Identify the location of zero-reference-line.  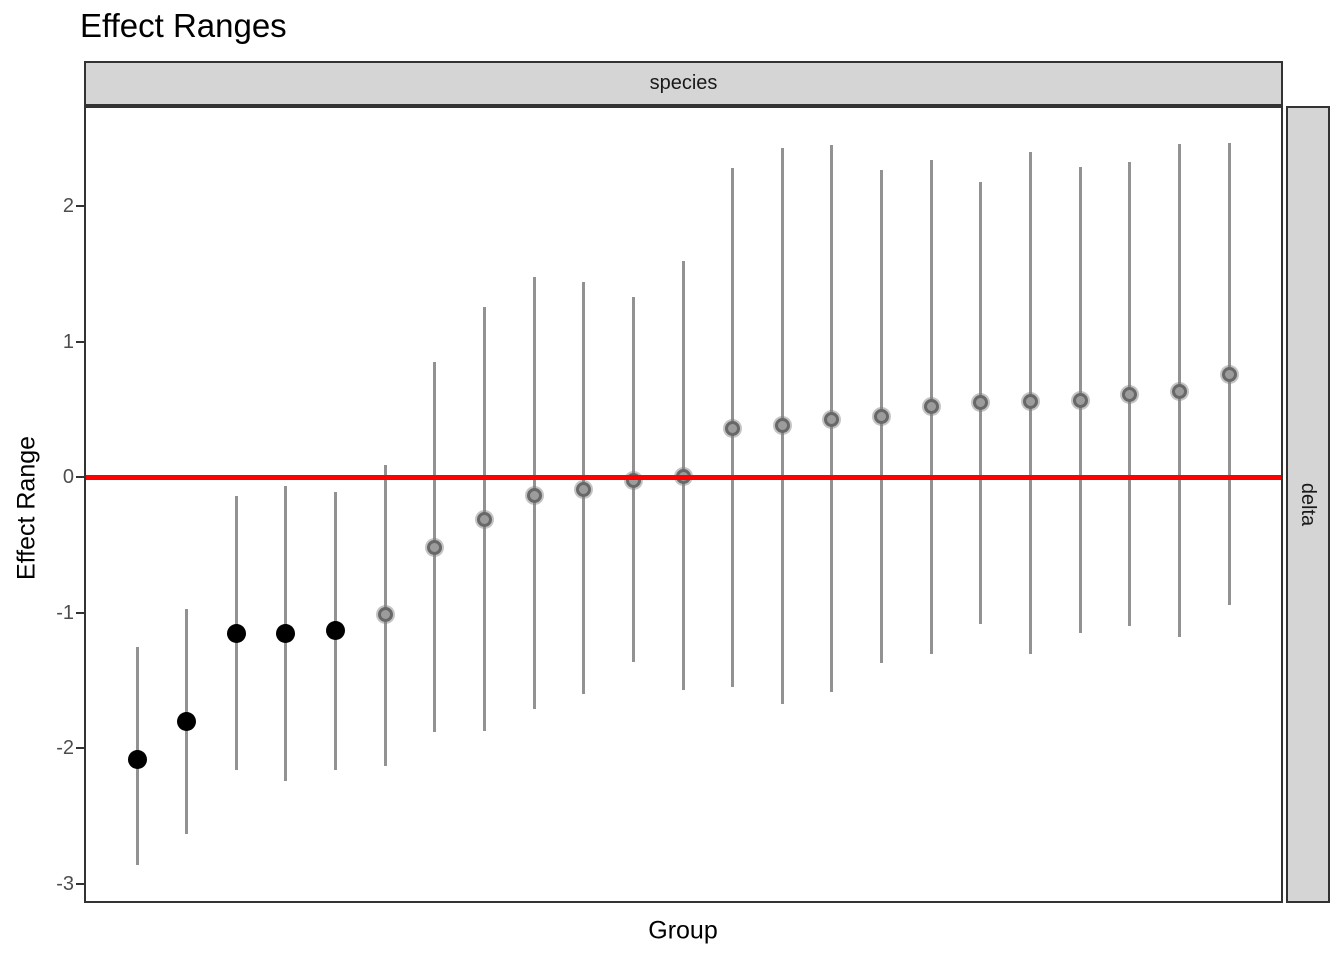
(683, 477).